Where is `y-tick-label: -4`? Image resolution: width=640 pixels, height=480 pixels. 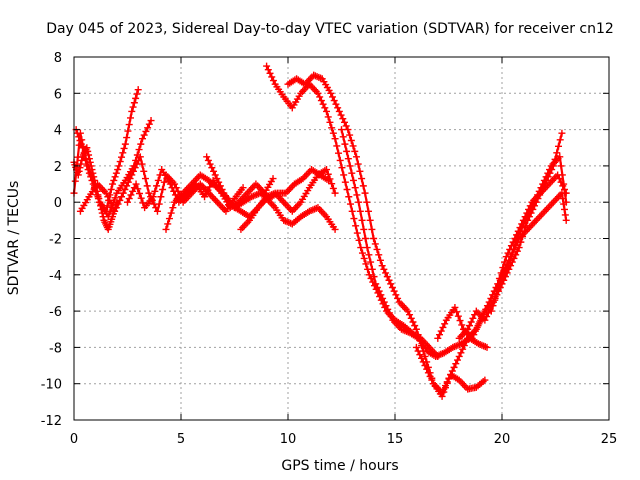 y-tick-label: -4 is located at coordinates (55, 276).